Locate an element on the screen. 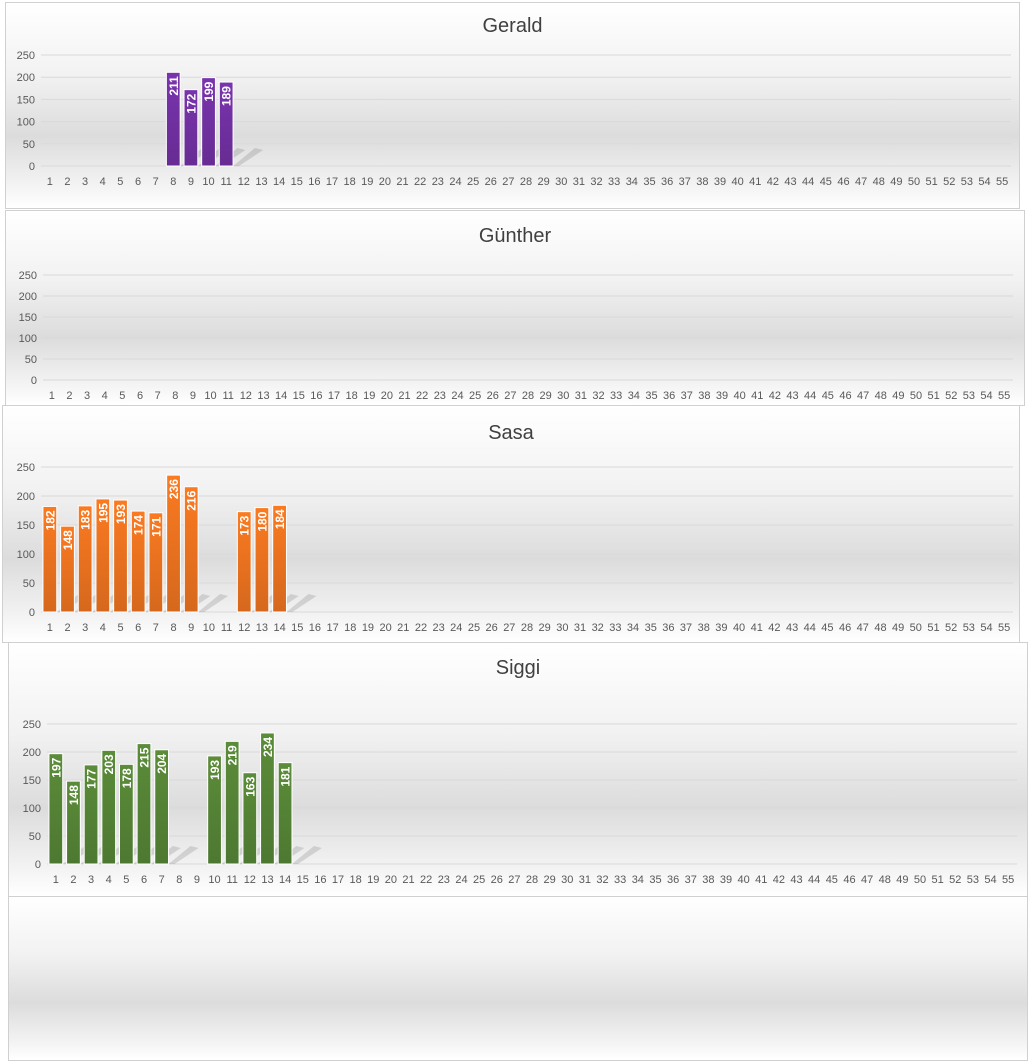  data-label: 174 is located at coordinates (139, 525).